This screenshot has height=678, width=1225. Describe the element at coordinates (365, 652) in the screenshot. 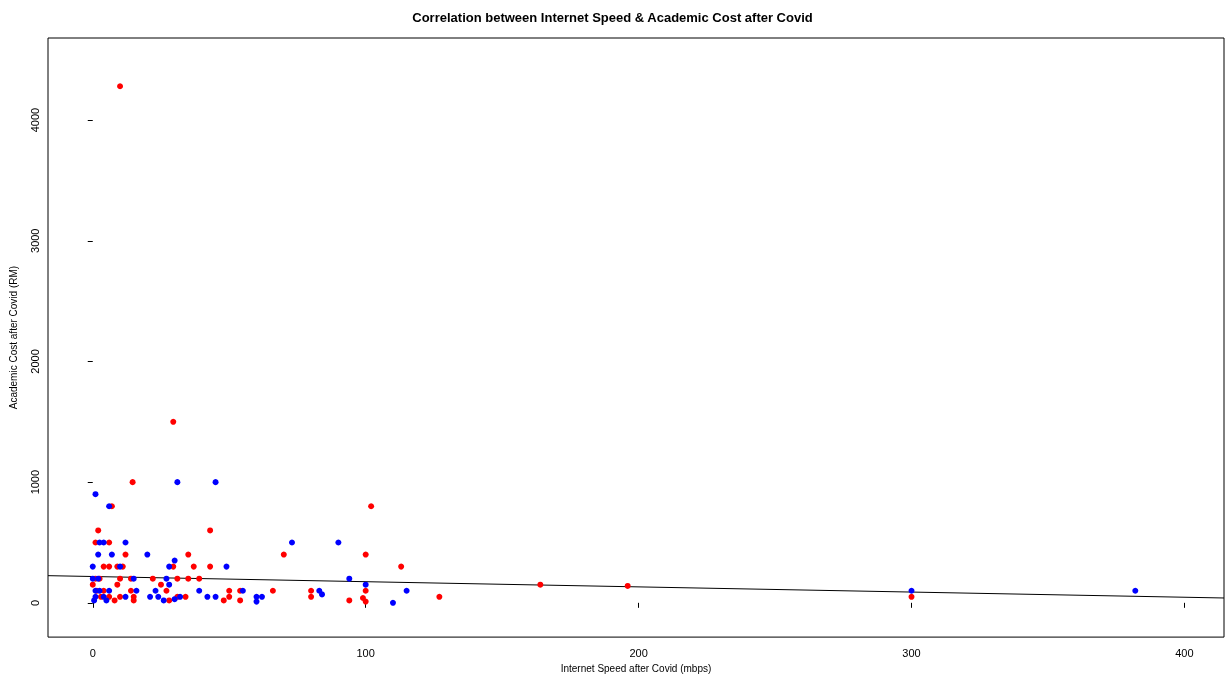

I see `x-tick-label: 100` at that location.